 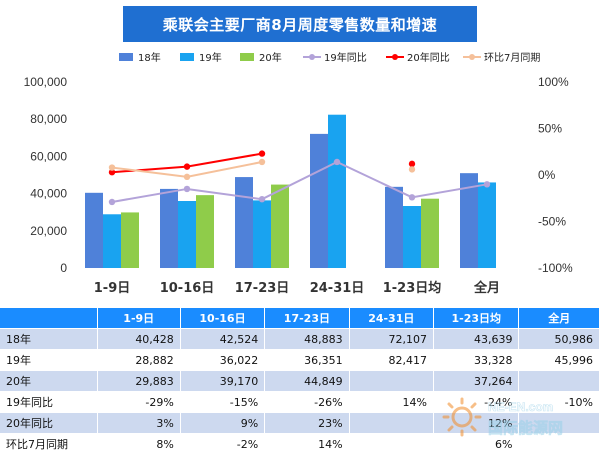 What do you see at coordinates (512, 58) in the screenshot?
I see `legend-label: 环比7月同期` at bounding box center [512, 58].